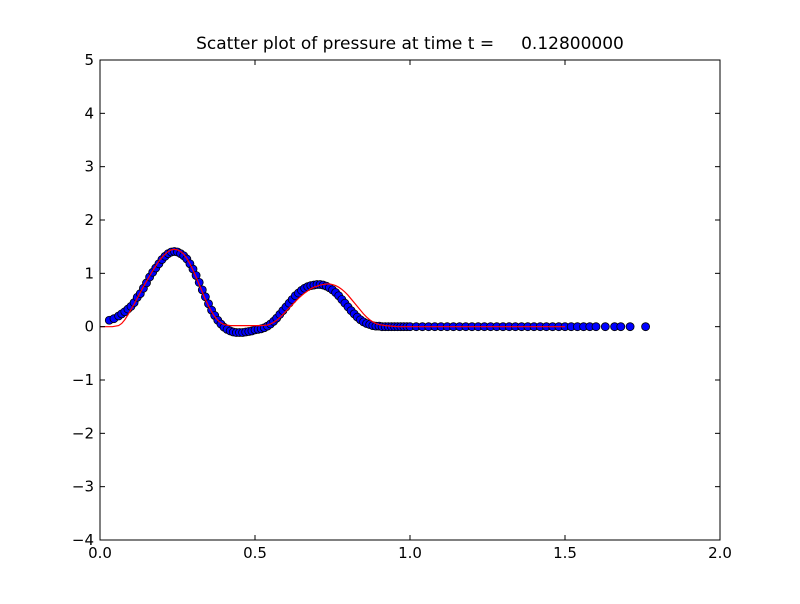  I want to click on y-tick-label: 3, so click(89, 167).